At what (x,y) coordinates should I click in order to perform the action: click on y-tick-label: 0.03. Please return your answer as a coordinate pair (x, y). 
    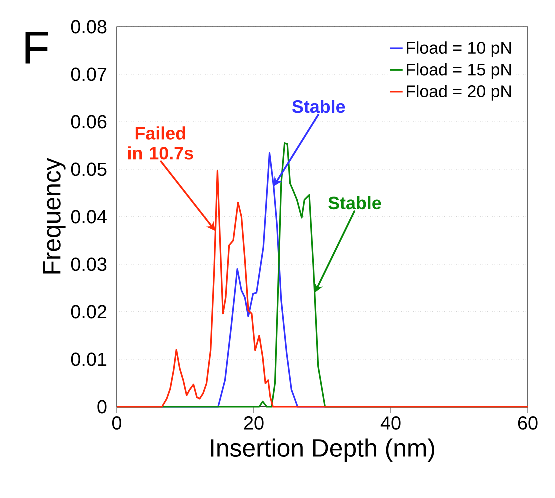
    Looking at the image, I should click on (89, 265).